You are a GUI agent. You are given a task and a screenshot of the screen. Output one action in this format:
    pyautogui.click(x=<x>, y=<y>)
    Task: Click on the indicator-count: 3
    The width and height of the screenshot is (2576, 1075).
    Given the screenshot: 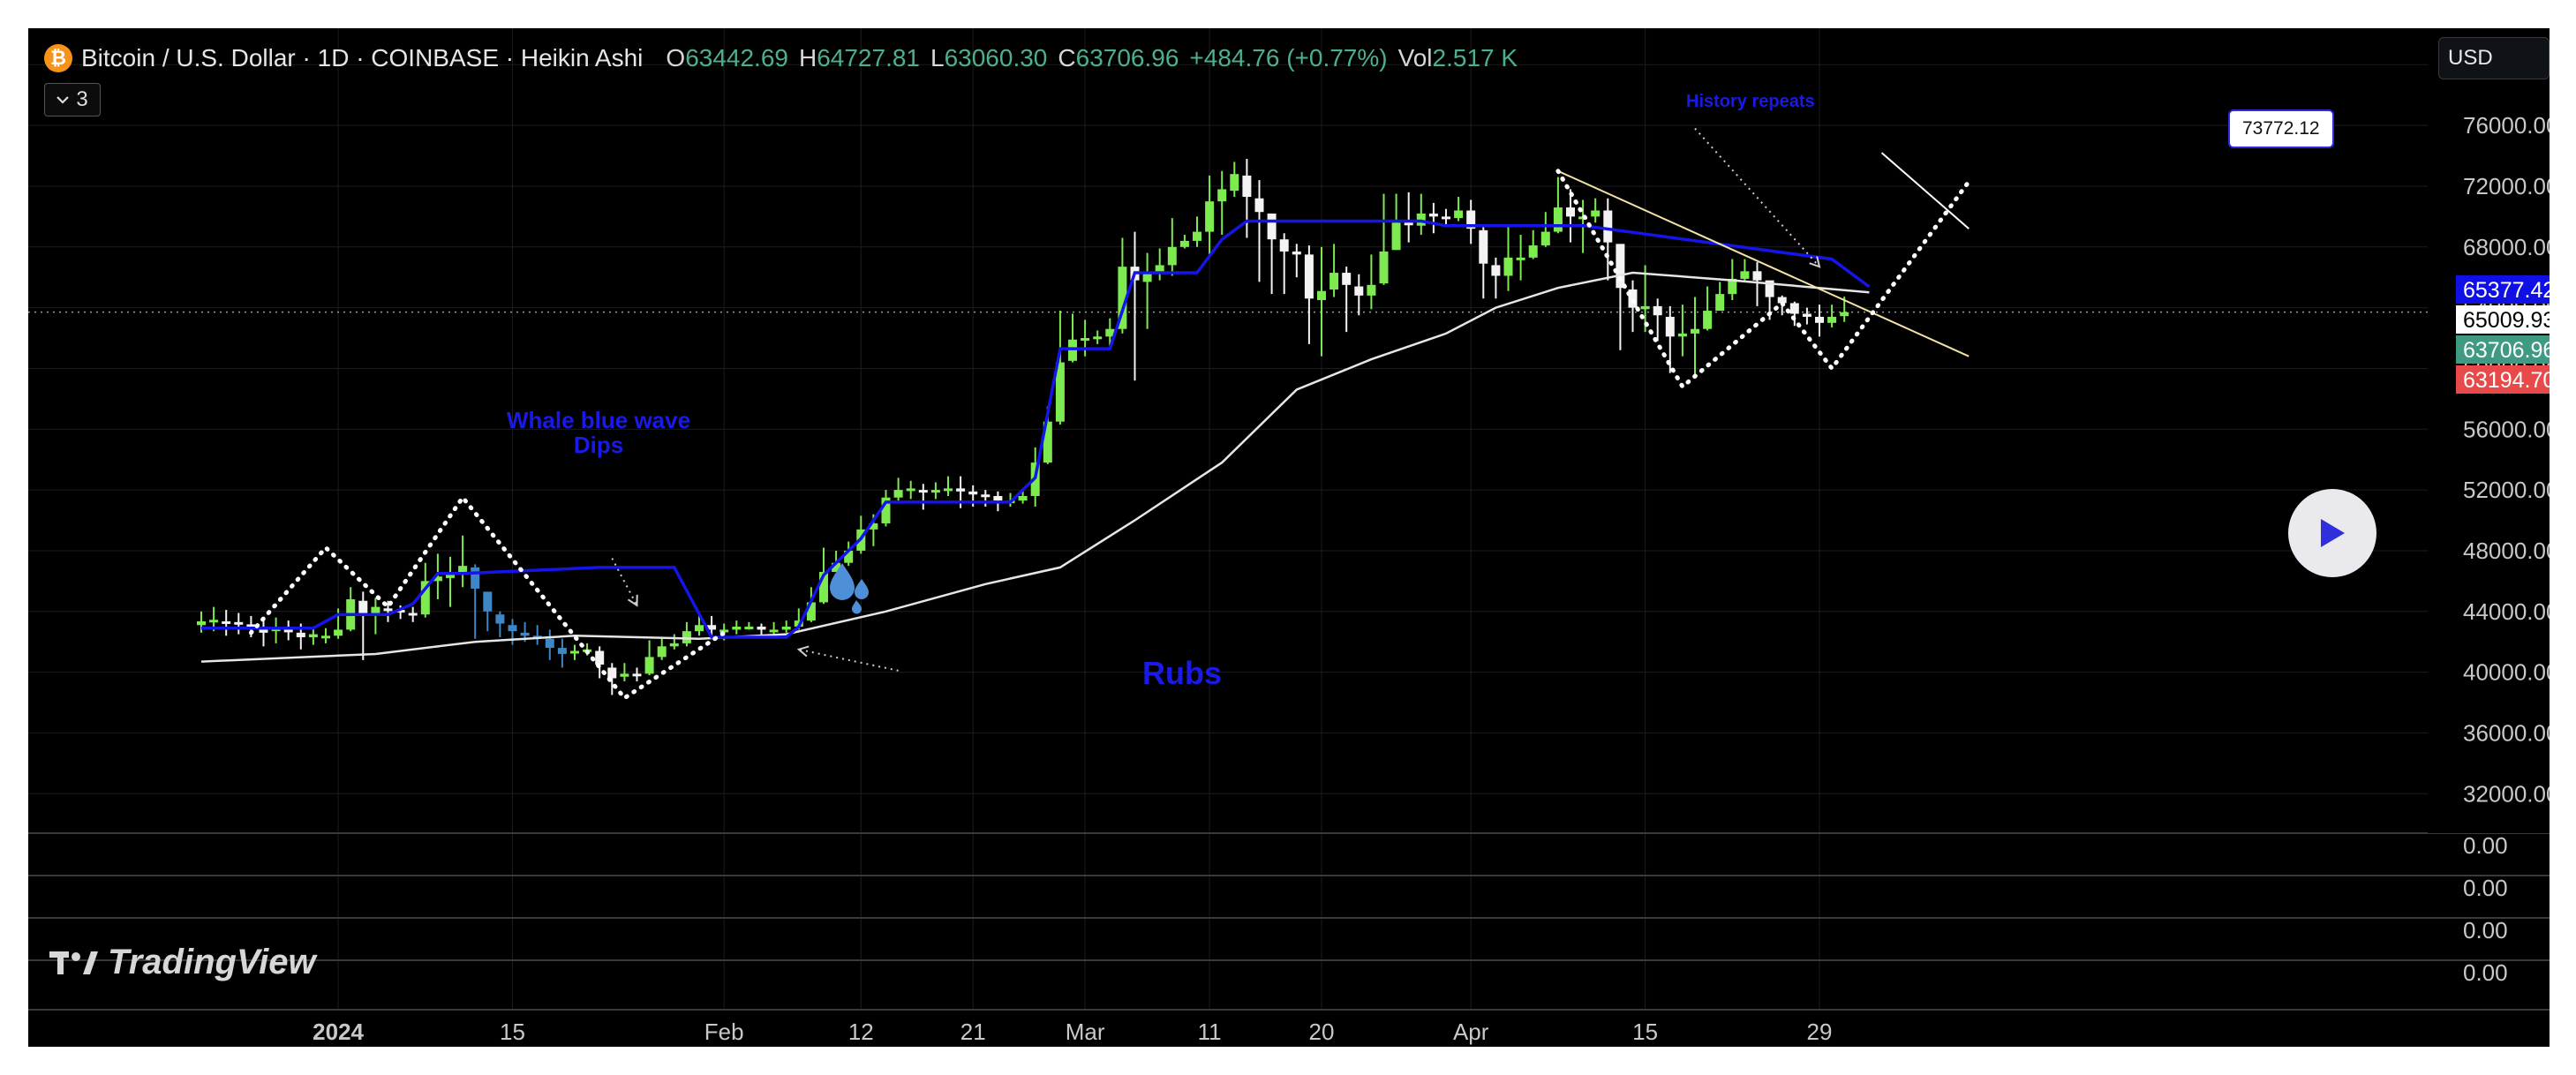 What is the action you would take?
    pyautogui.click(x=82, y=99)
    